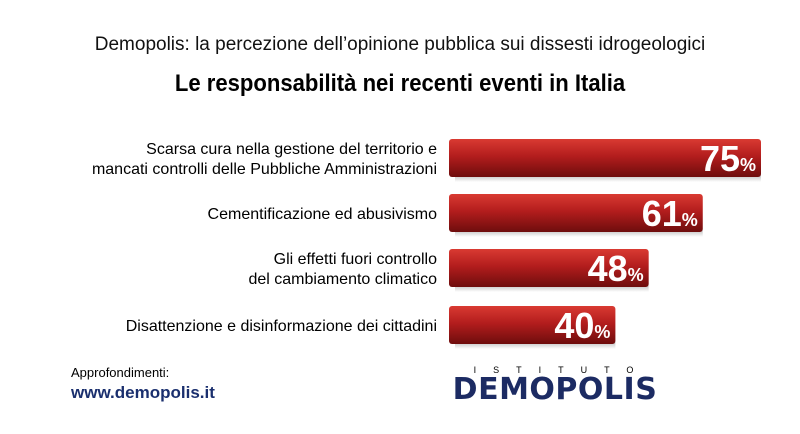 The height and width of the screenshot is (434, 800). What do you see at coordinates (670, 213) in the screenshot?
I see `bar-value-label: 61%` at bounding box center [670, 213].